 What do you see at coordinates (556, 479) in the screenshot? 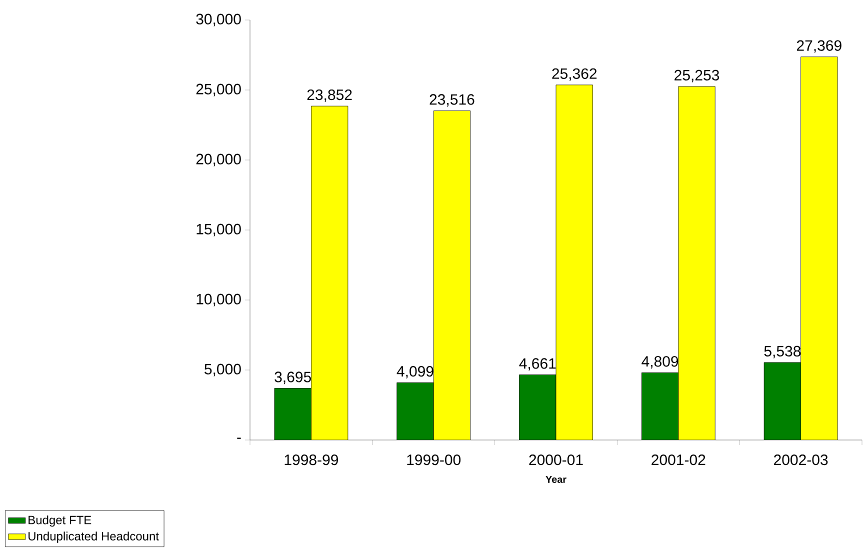
I see `x-axis-title: Year` at bounding box center [556, 479].